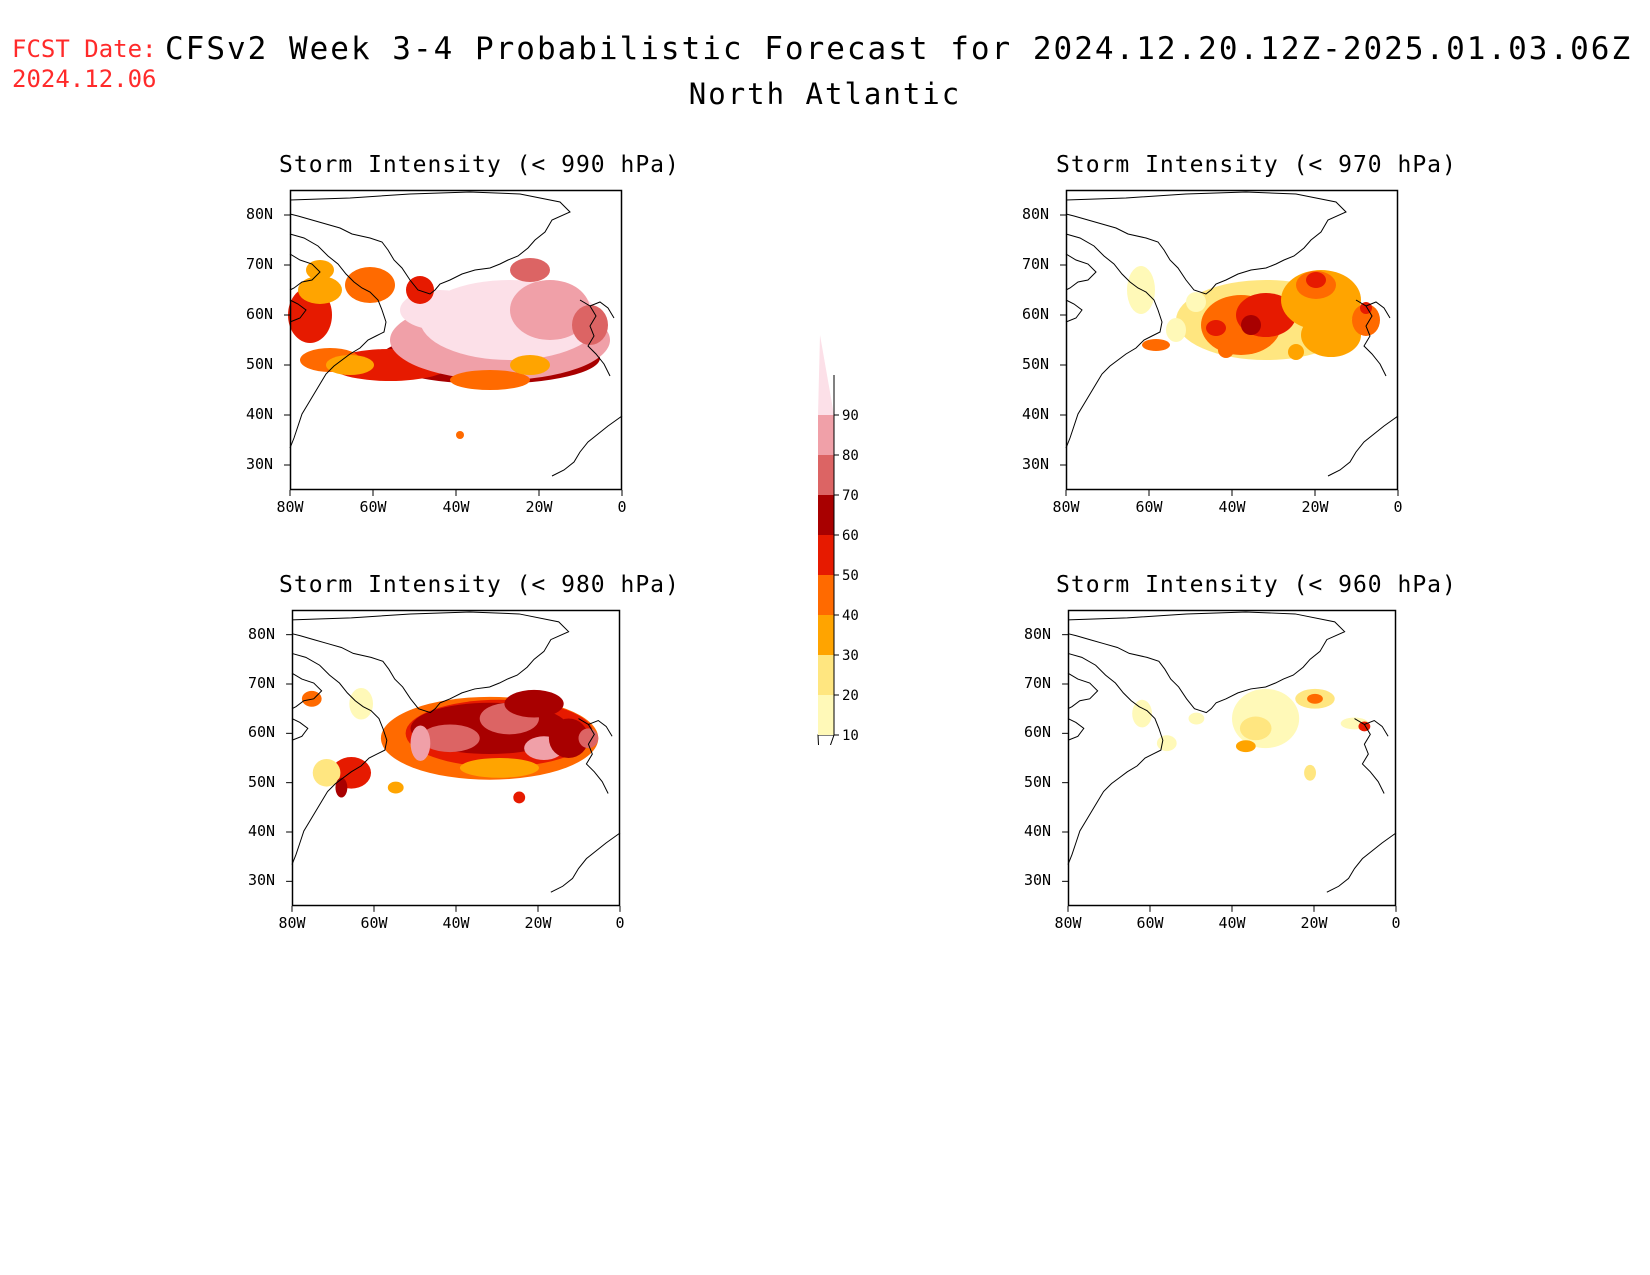 This screenshot has height=1275, width=1650. Describe the element at coordinates (850, 456) in the screenshot. I see `colorbar-level-label: 80` at that location.